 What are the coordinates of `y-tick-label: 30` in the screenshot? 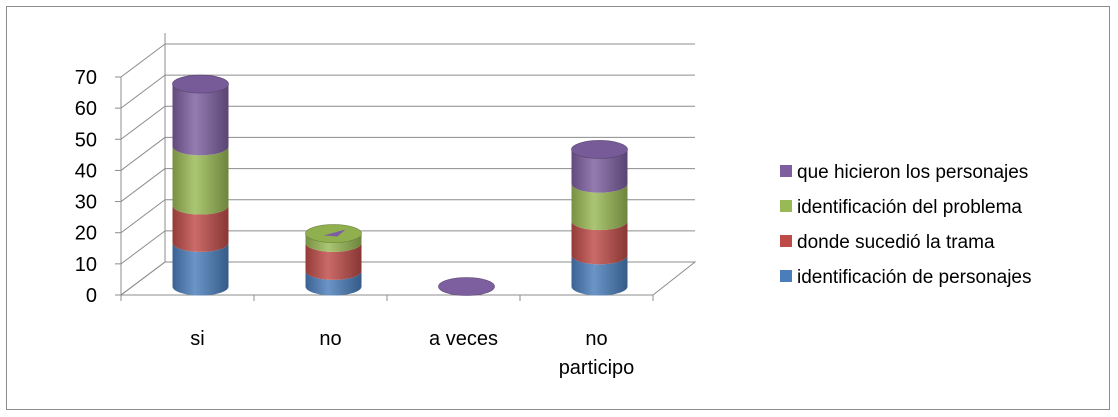 It's located at (86, 203).